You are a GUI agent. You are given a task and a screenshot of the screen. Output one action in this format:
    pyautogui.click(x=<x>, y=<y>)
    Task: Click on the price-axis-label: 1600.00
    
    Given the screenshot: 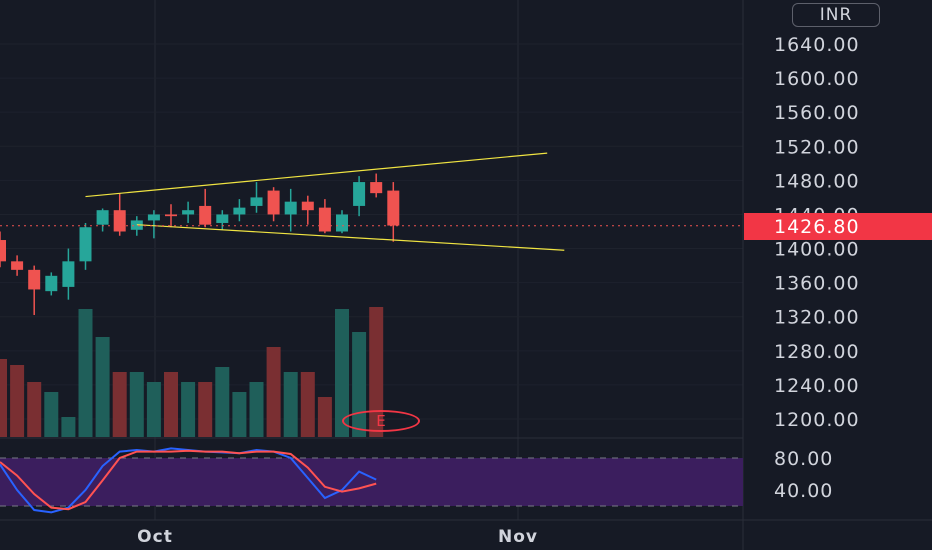 What is the action you would take?
    pyautogui.click(x=817, y=79)
    